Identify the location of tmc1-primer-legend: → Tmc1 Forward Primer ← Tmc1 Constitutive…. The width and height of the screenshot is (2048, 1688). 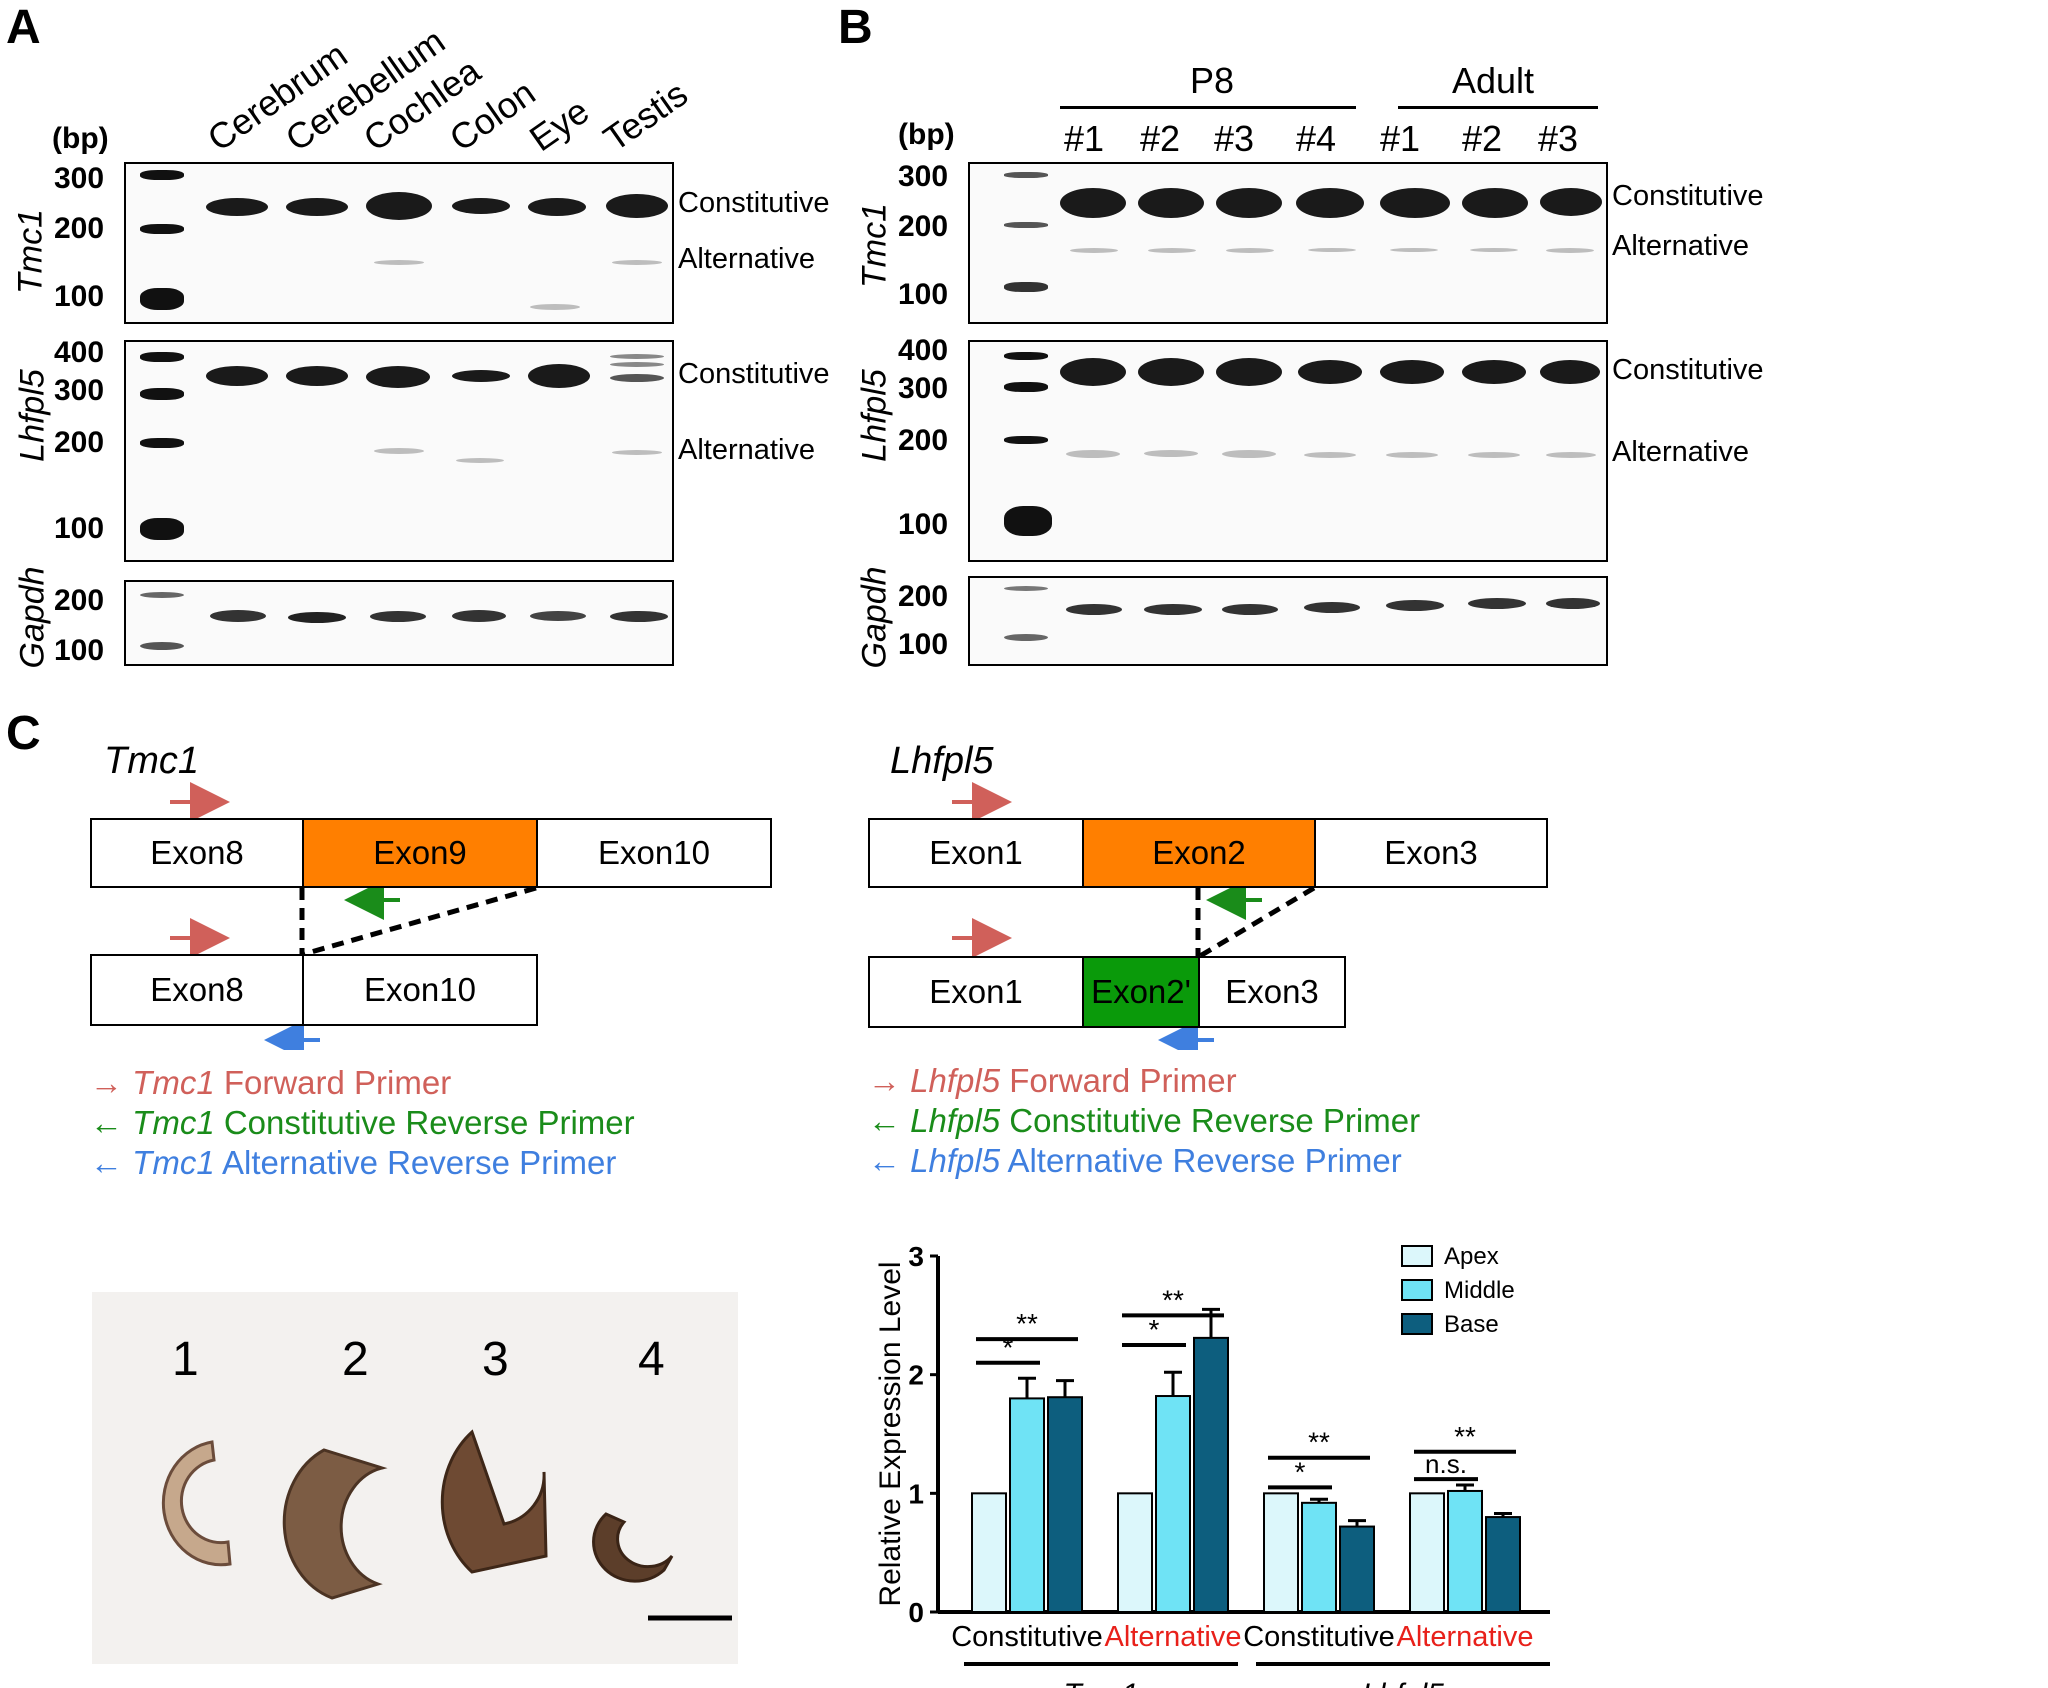
(362, 1124).